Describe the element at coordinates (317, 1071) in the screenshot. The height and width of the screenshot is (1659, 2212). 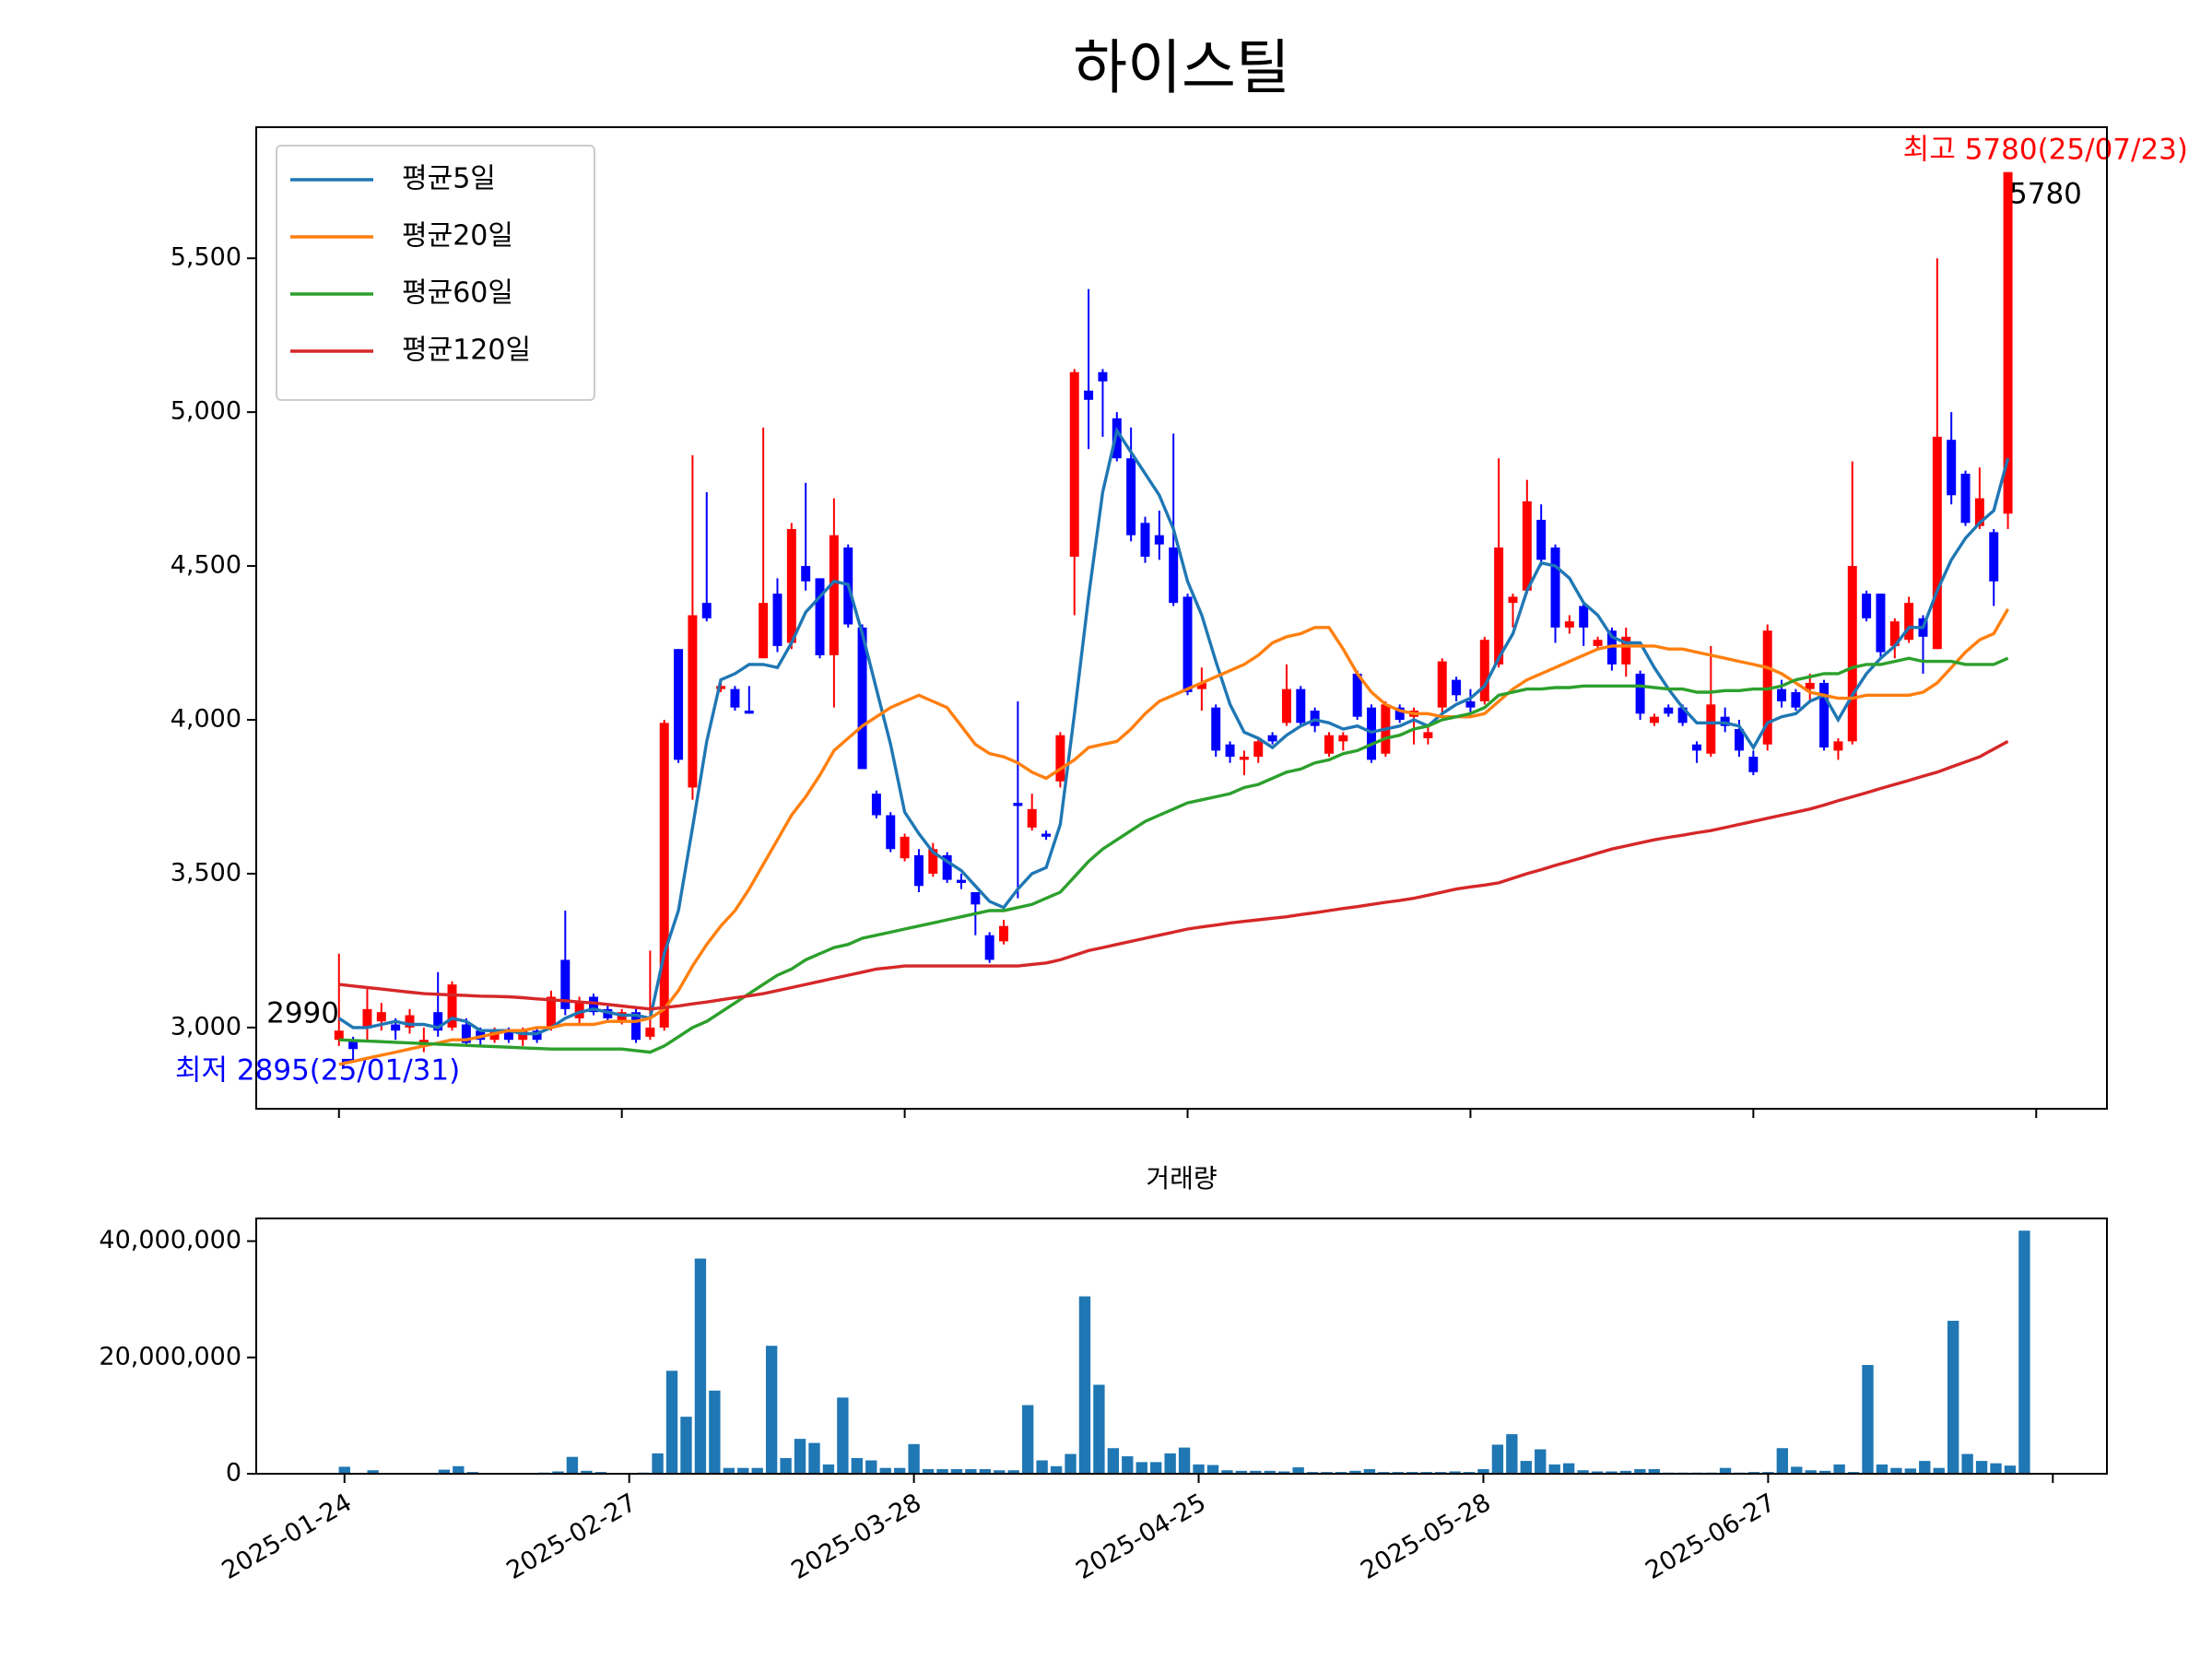
I see `low-label: 최저 2895(25/01/31)` at that location.